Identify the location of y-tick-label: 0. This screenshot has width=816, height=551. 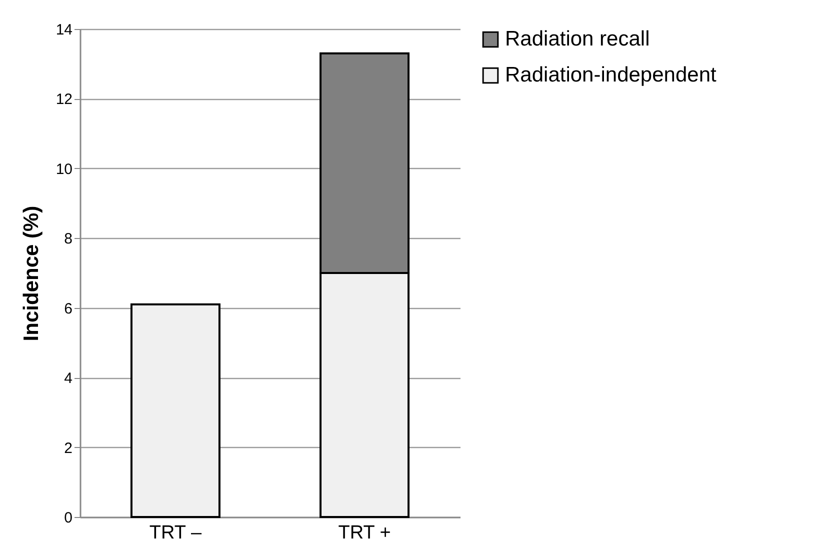
(68, 518).